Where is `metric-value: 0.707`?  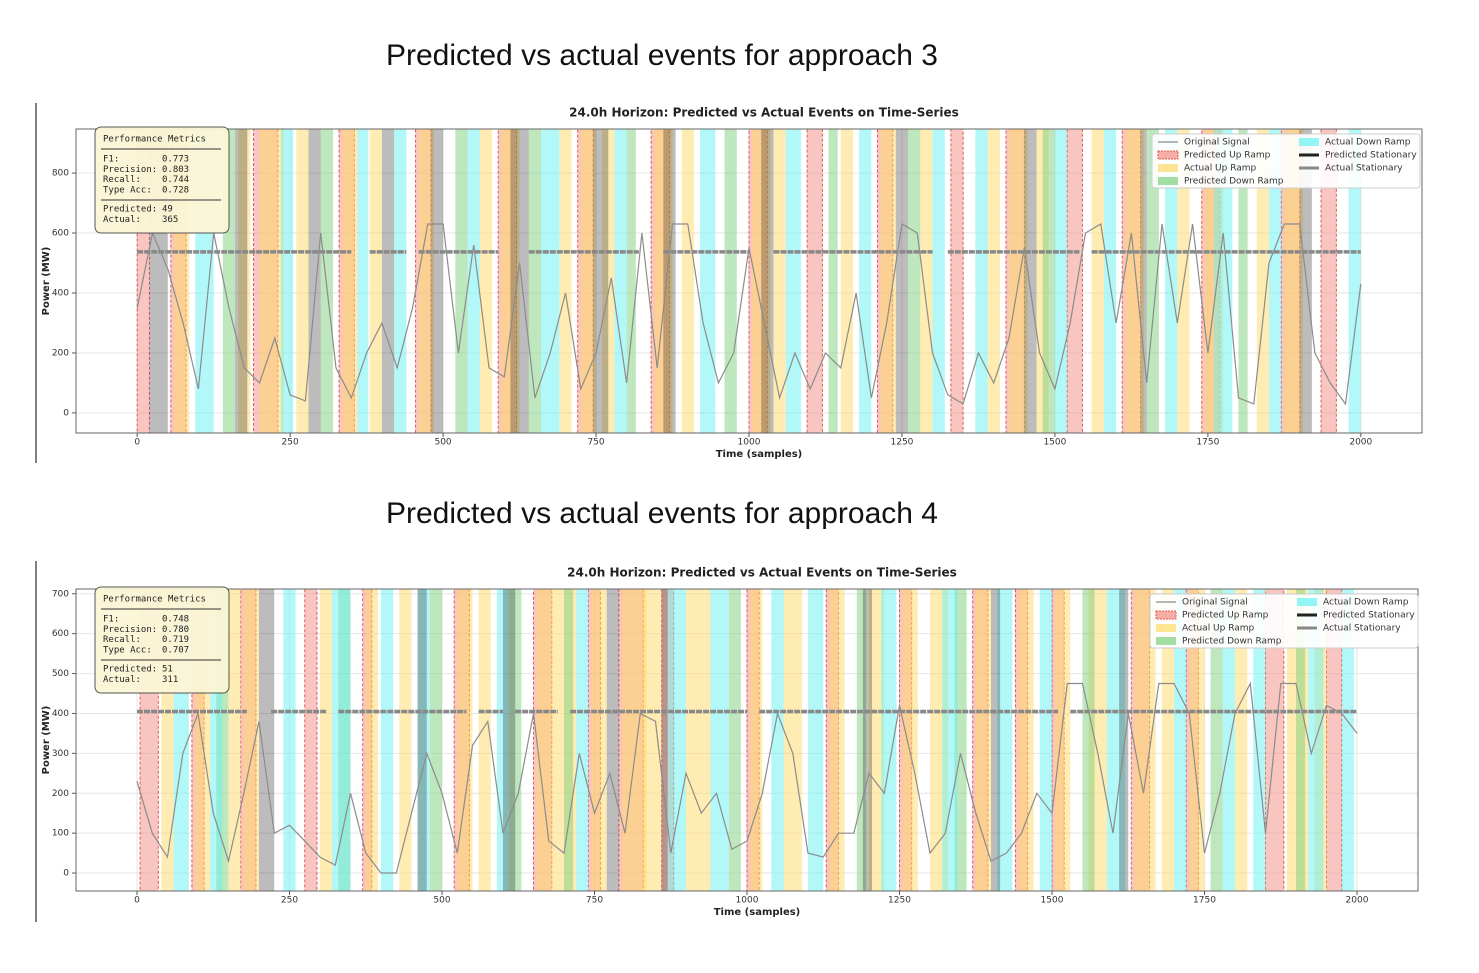
metric-value: 0.707 is located at coordinates (175, 650).